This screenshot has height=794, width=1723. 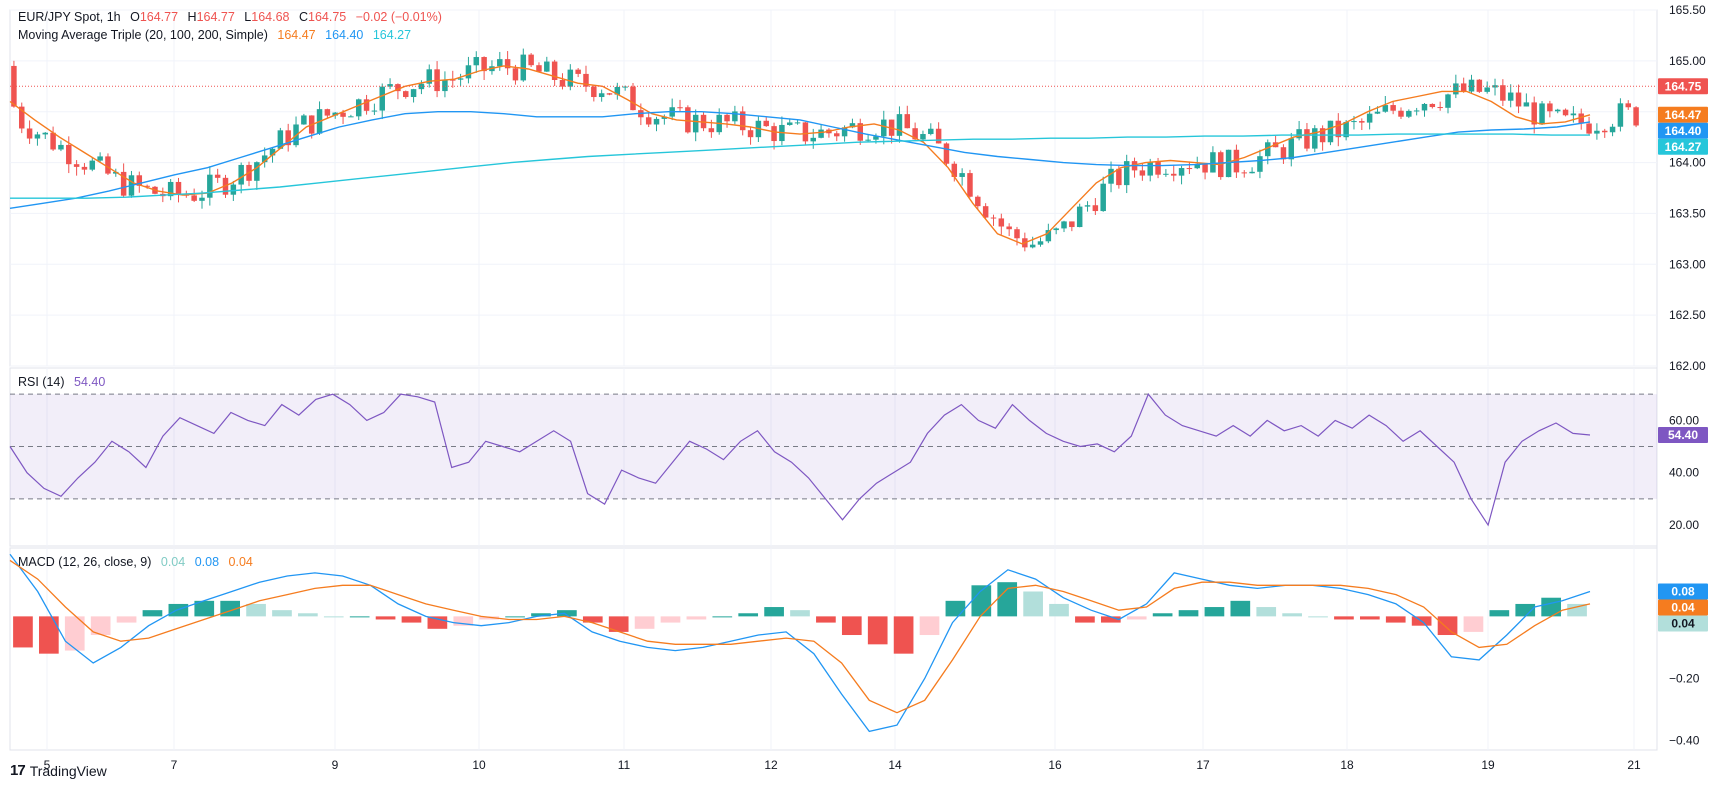 What do you see at coordinates (1203, 765) in the screenshot?
I see `time-tick-label: 17` at bounding box center [1203, 765].